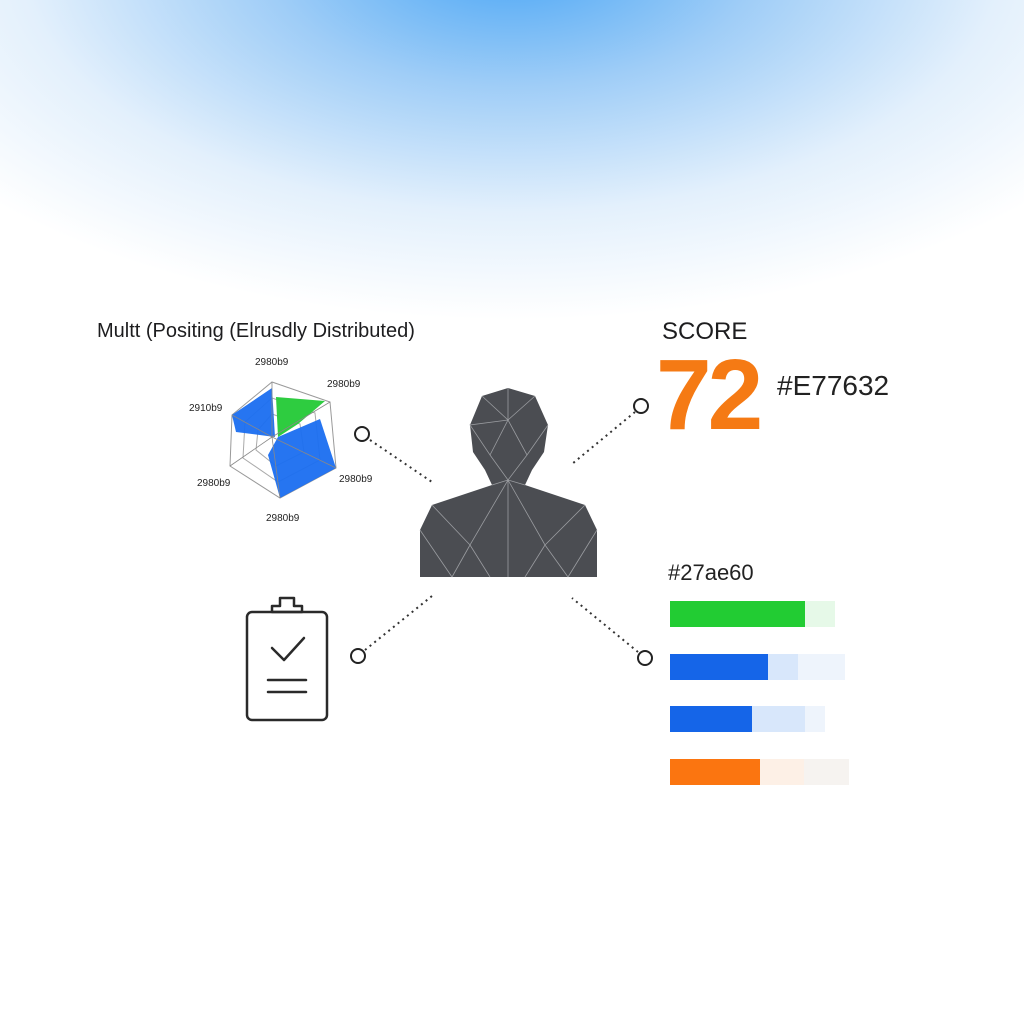 Image resolution: width=1024 pixels, height=1024 pixels. What do you see at coordinates (508, 483) in the screenshot?
I see `person-icon` at bounding box center [508, 483].